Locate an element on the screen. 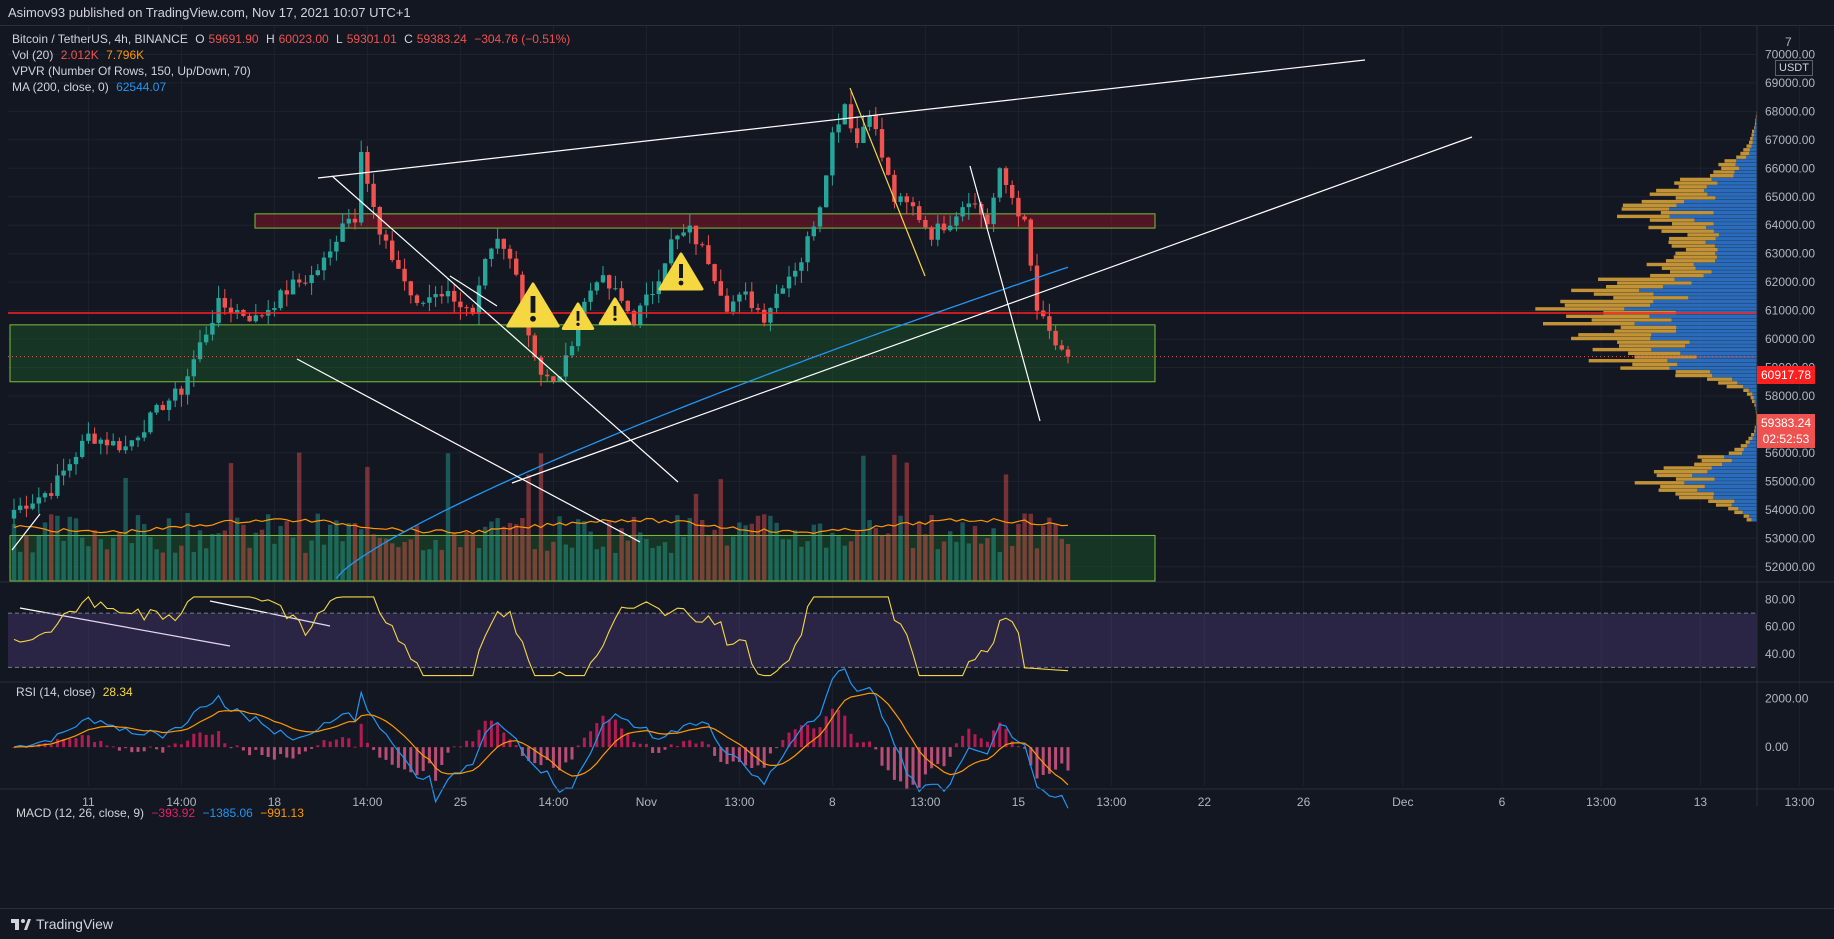 This screenshot has width=1834, height=939. time-tick-label: 14:00 is located at coordinates (181, 802).